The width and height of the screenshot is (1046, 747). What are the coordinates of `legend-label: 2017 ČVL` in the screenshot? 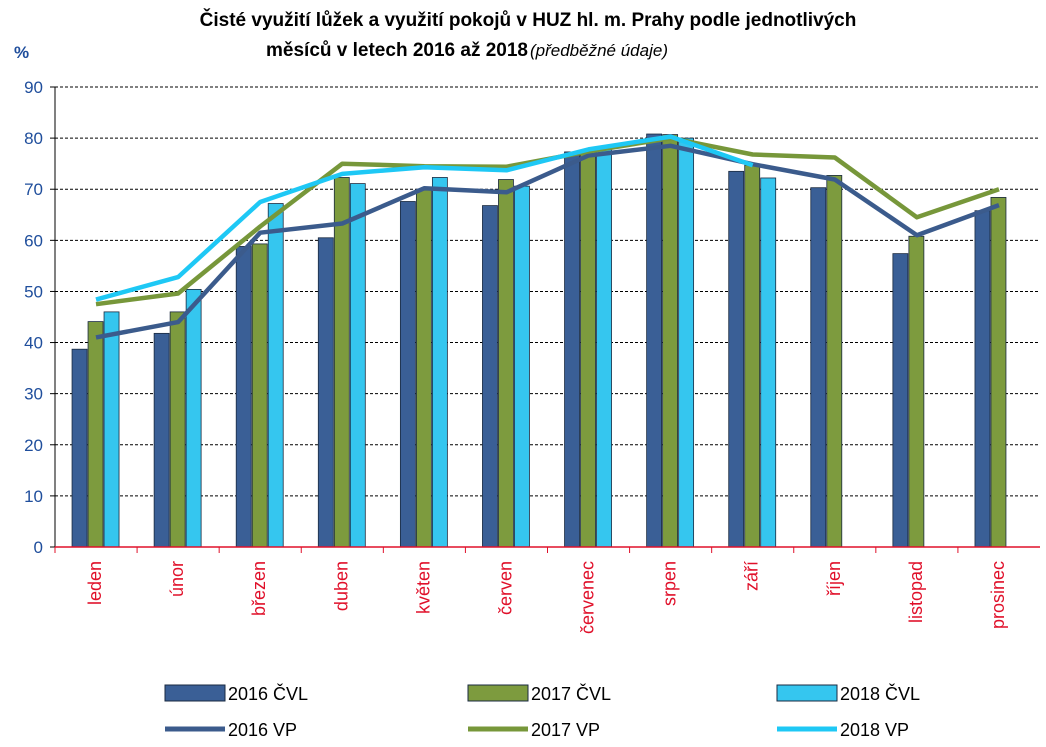 It's located at (571, 693).